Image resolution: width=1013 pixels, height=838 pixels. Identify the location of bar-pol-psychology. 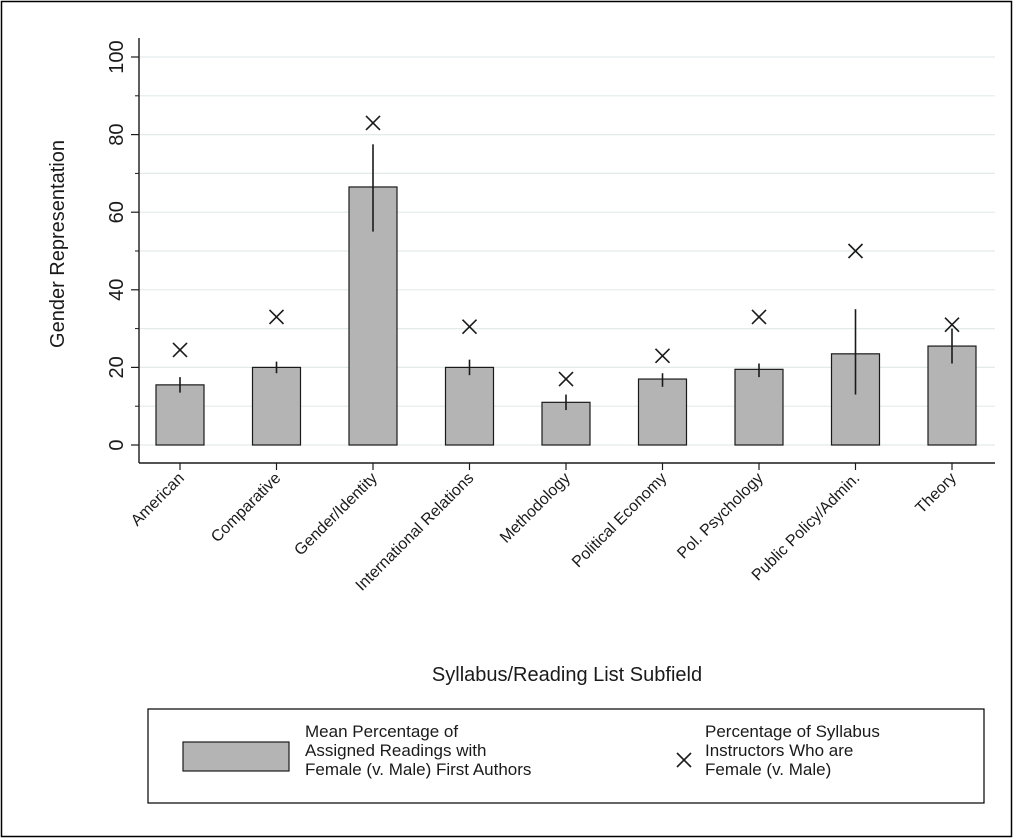
(759, 407).